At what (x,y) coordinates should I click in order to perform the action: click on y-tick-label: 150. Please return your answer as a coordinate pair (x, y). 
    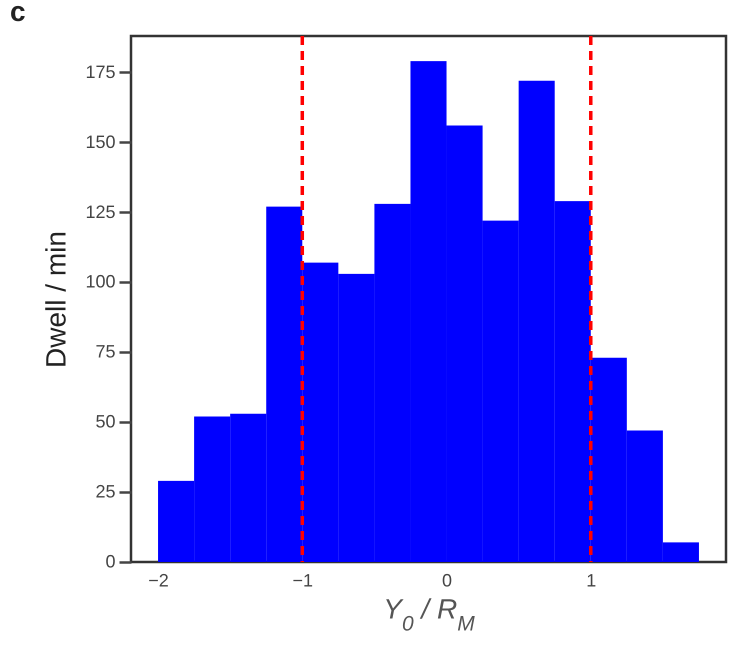
    Looking at the image, I should click on (100, 142).